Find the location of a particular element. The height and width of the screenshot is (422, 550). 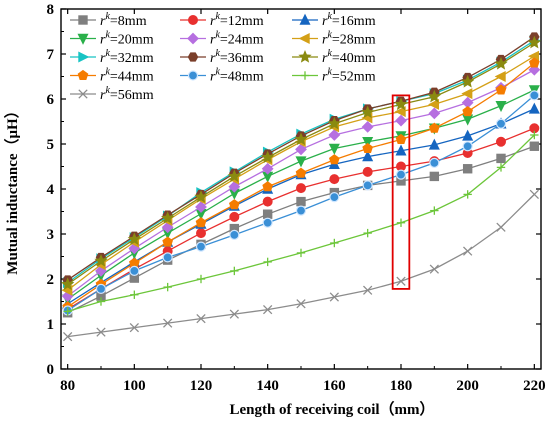

y-tick-label: 5 is located at coordinates (51, 145).